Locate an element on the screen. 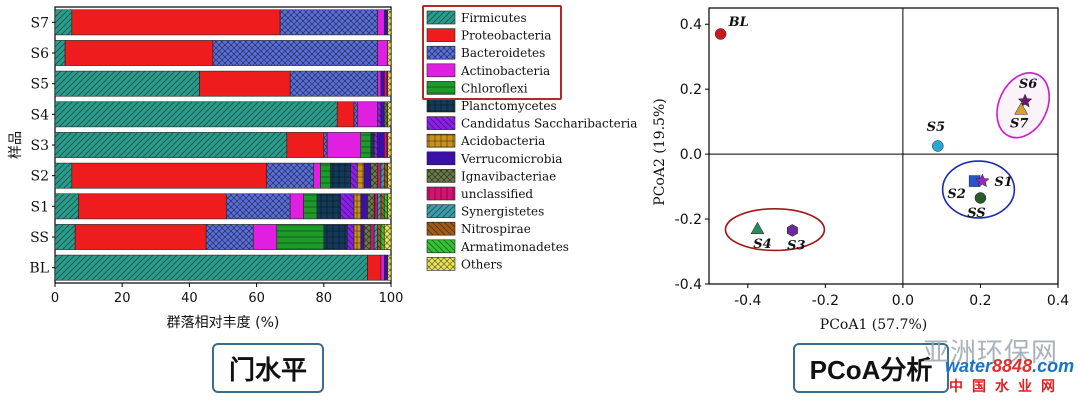  legend-label-ignavibacteriae: Ignavibacteriae is located at coordinates (508, 176).